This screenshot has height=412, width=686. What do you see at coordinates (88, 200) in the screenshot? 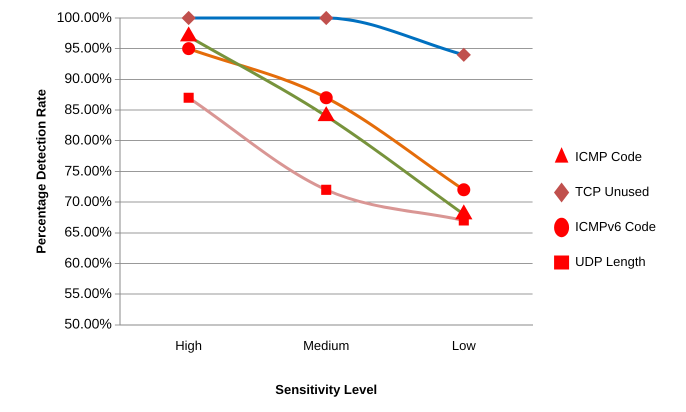
I see `y-tick-label: 70.00%` at bounding box center [88, 200].